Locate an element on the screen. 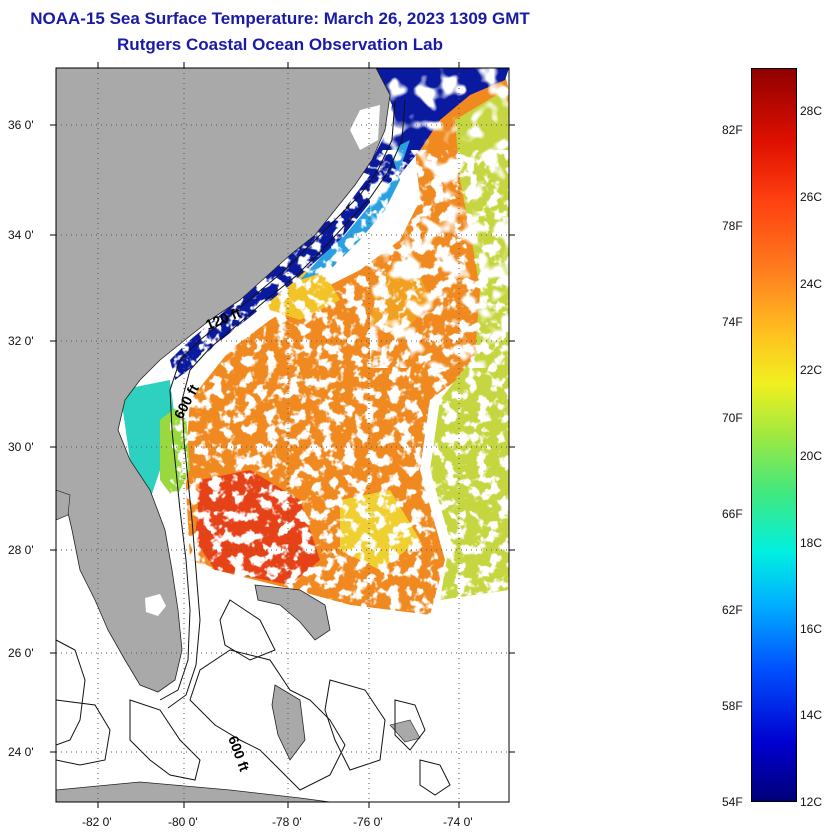  land-bahamas-grand is located at coordinates (292, 612).